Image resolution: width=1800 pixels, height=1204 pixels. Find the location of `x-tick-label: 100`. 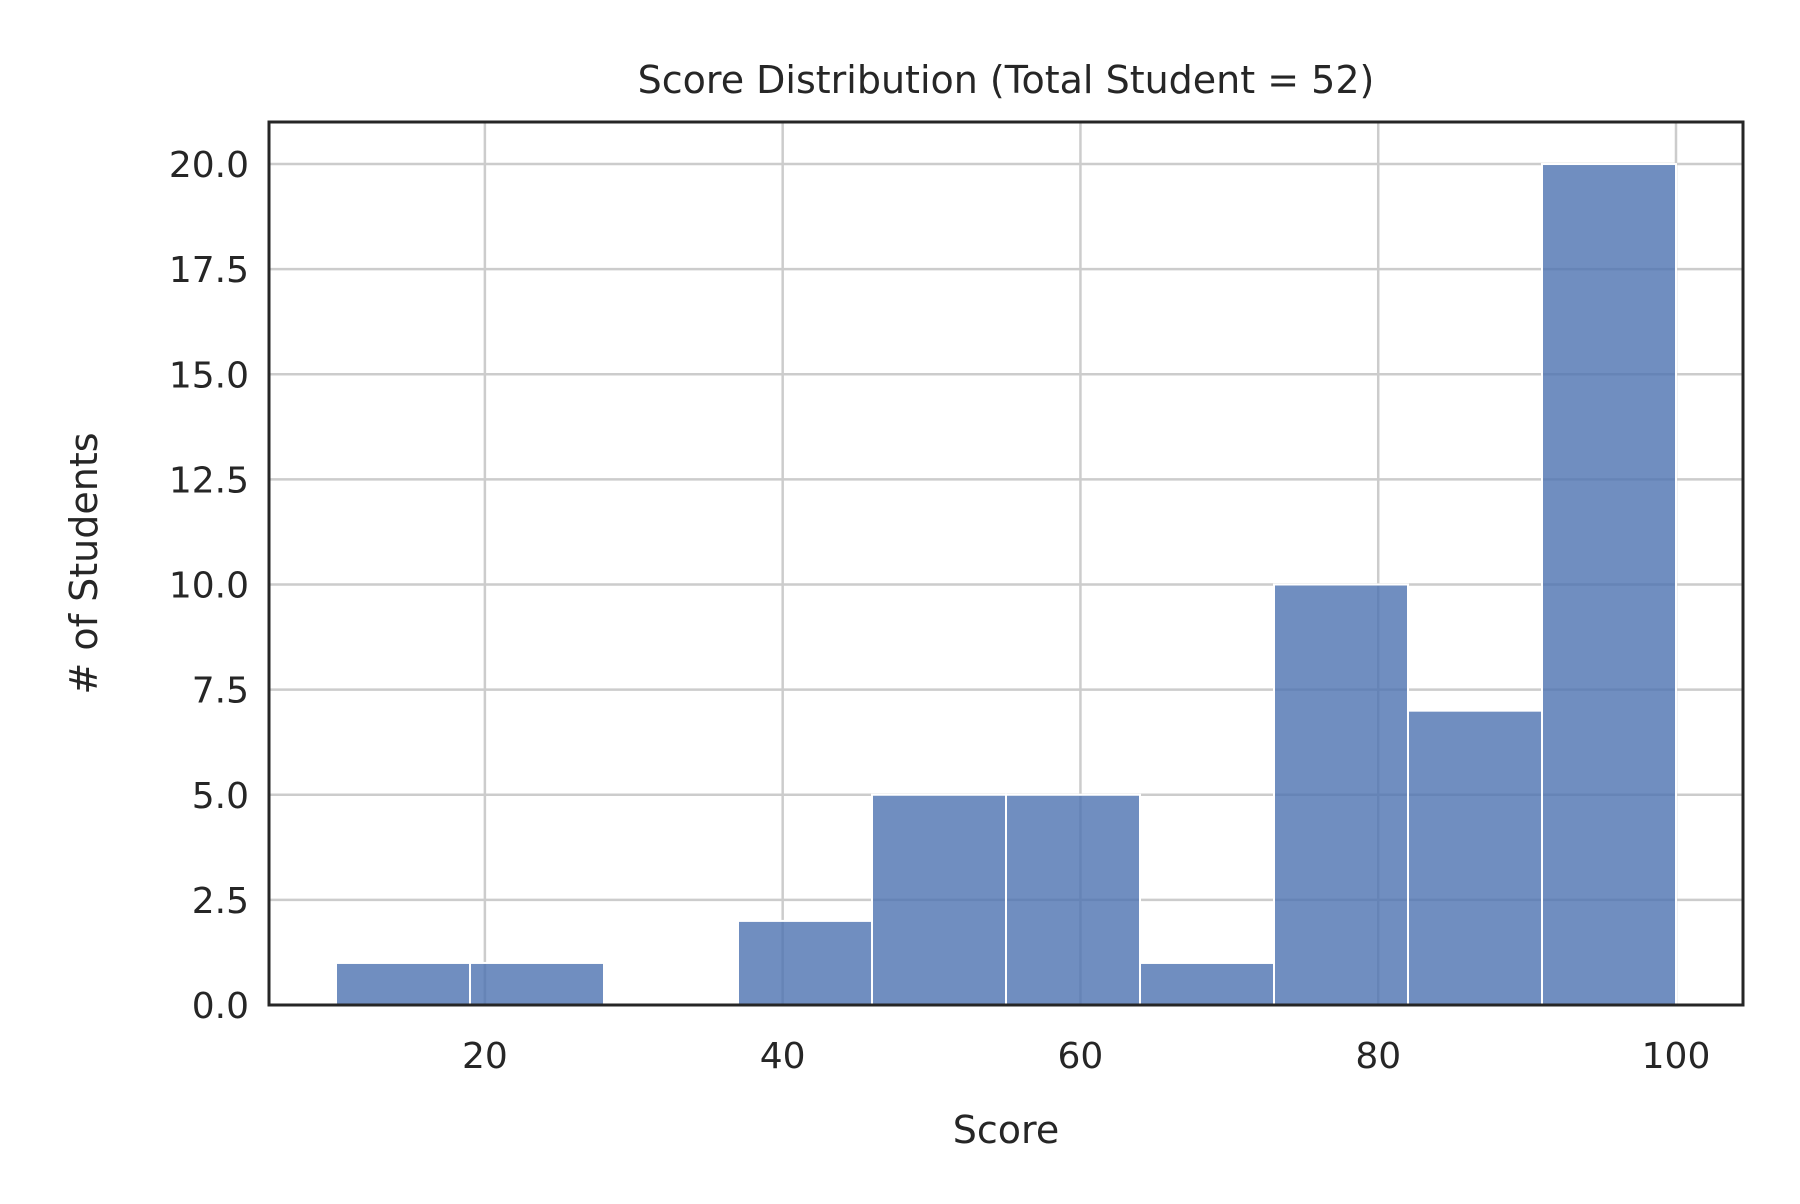

x-tick-label: 100 is located at coordinates (1676, 1056).